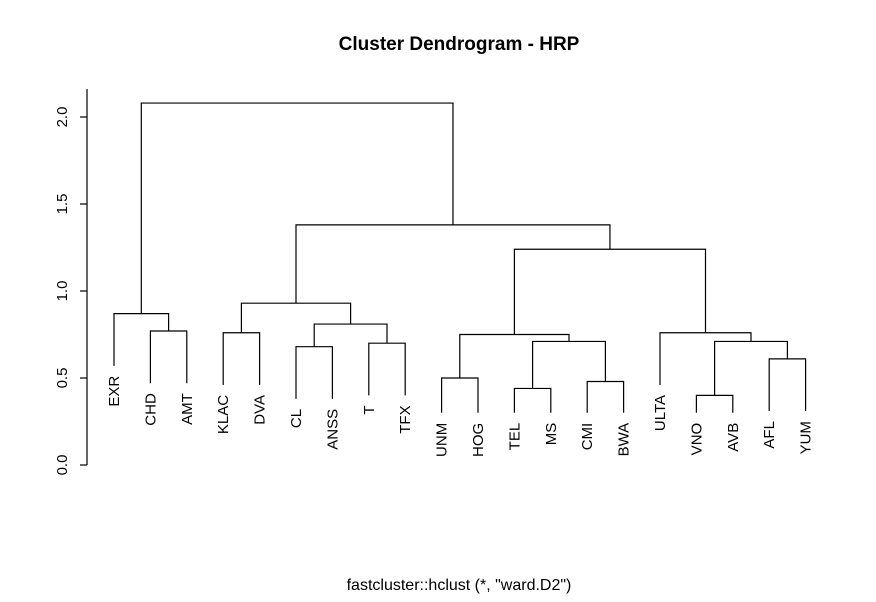 The width and height of the screenshot is (876, 602). I want to click on leaf-label-chd: CHD, so click(150, 409).